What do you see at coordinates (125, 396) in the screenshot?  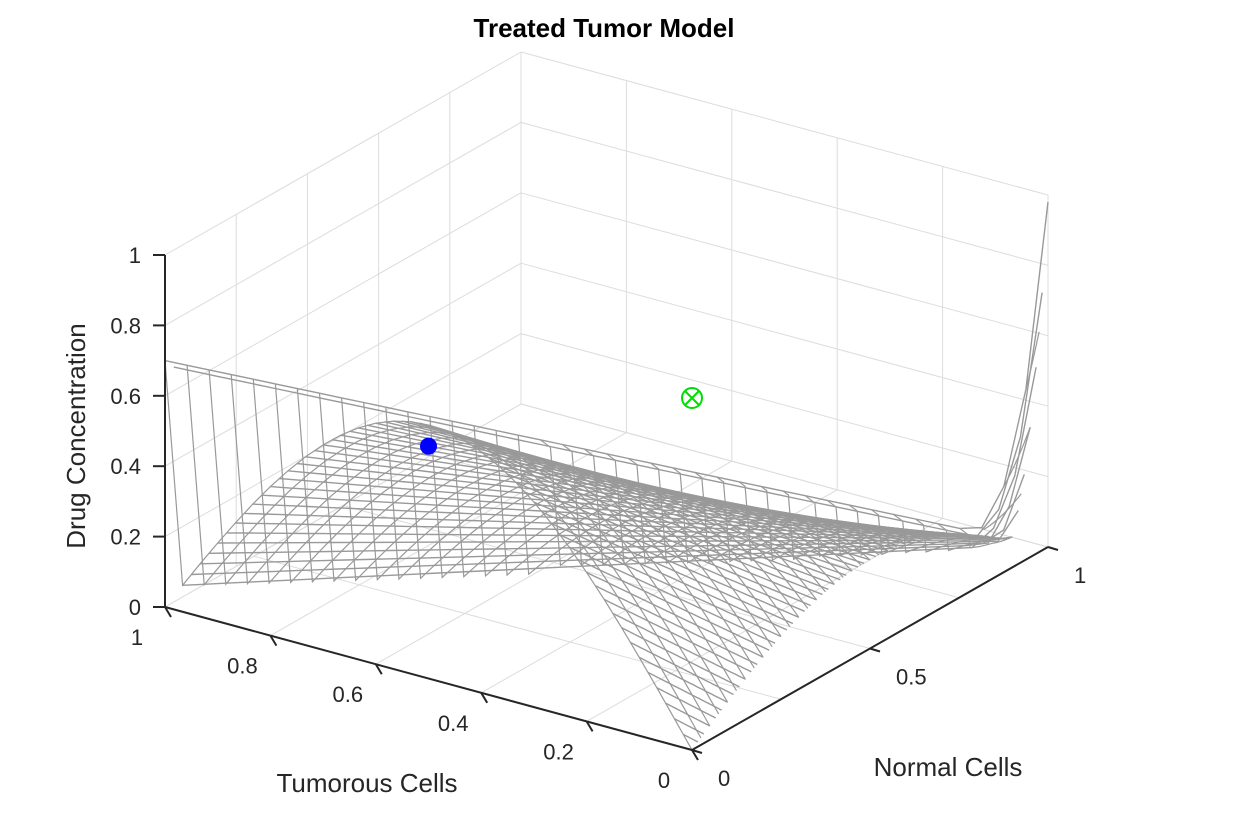 I see `z-tick-label: 0.6` at bounding box center [125, 396].